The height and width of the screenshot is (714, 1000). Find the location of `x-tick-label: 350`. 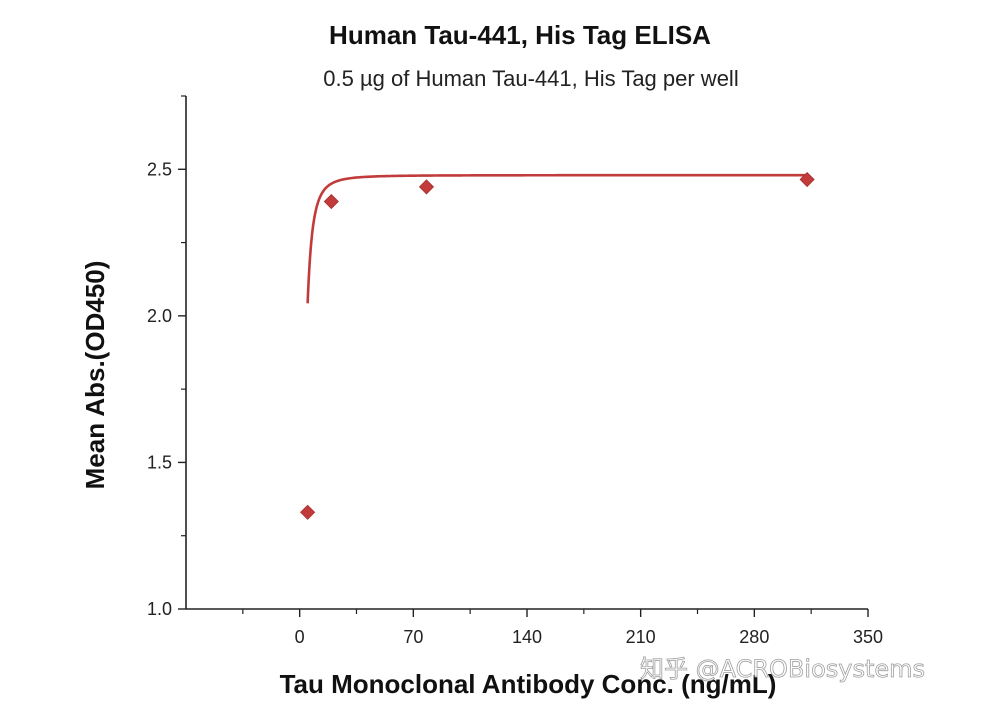

x-tick-label: 350 is located at coordinates (868, 637).